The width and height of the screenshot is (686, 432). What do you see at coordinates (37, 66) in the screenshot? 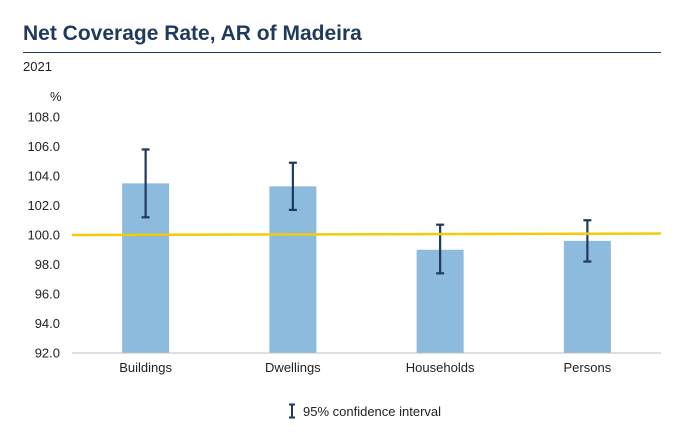
I see `chart-subtitle: 2021` at bounding box center [37, 66].